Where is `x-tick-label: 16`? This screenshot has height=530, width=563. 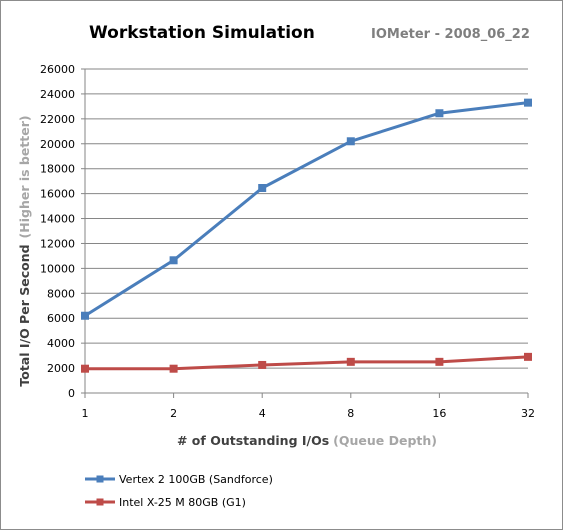 x-tick-label: 16 is located at coordinates (439, 413).